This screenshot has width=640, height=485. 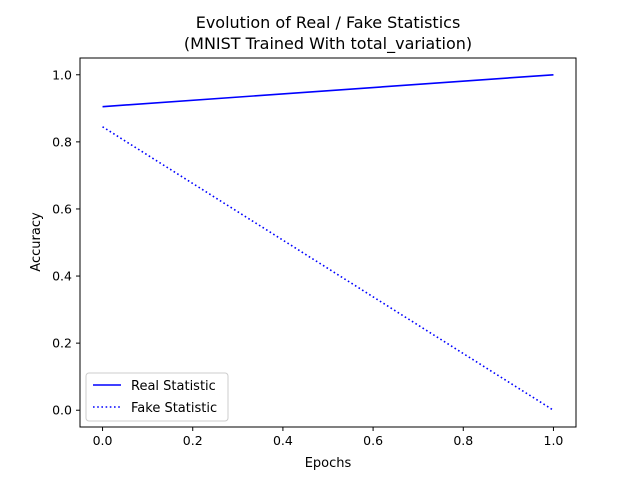 I want to click on x-tick-label: 0.2, so click(x=193, y=440).